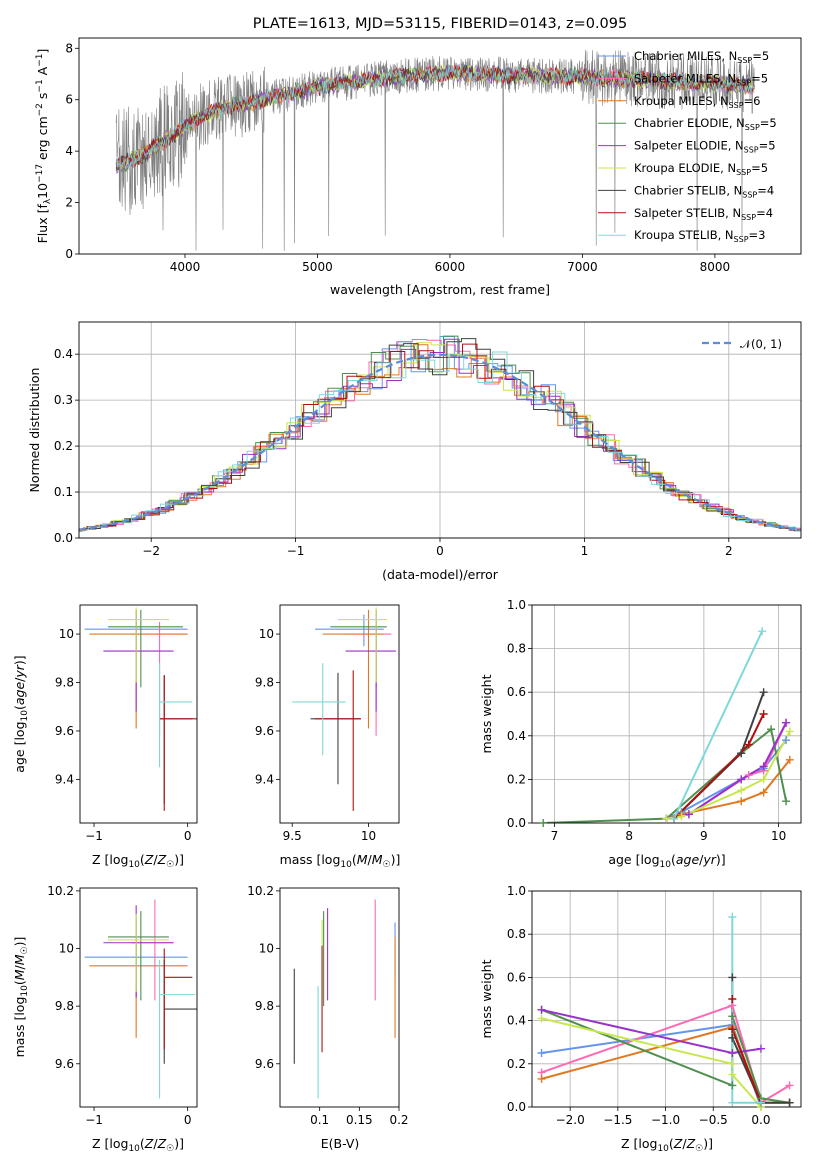 This screenshot has height=1170, width=819. Describe the element at coordinates (21, 997) in the screenshot. I see `mass-vs-Z-y-label: mass [log10(M/M☉)]` at that location.